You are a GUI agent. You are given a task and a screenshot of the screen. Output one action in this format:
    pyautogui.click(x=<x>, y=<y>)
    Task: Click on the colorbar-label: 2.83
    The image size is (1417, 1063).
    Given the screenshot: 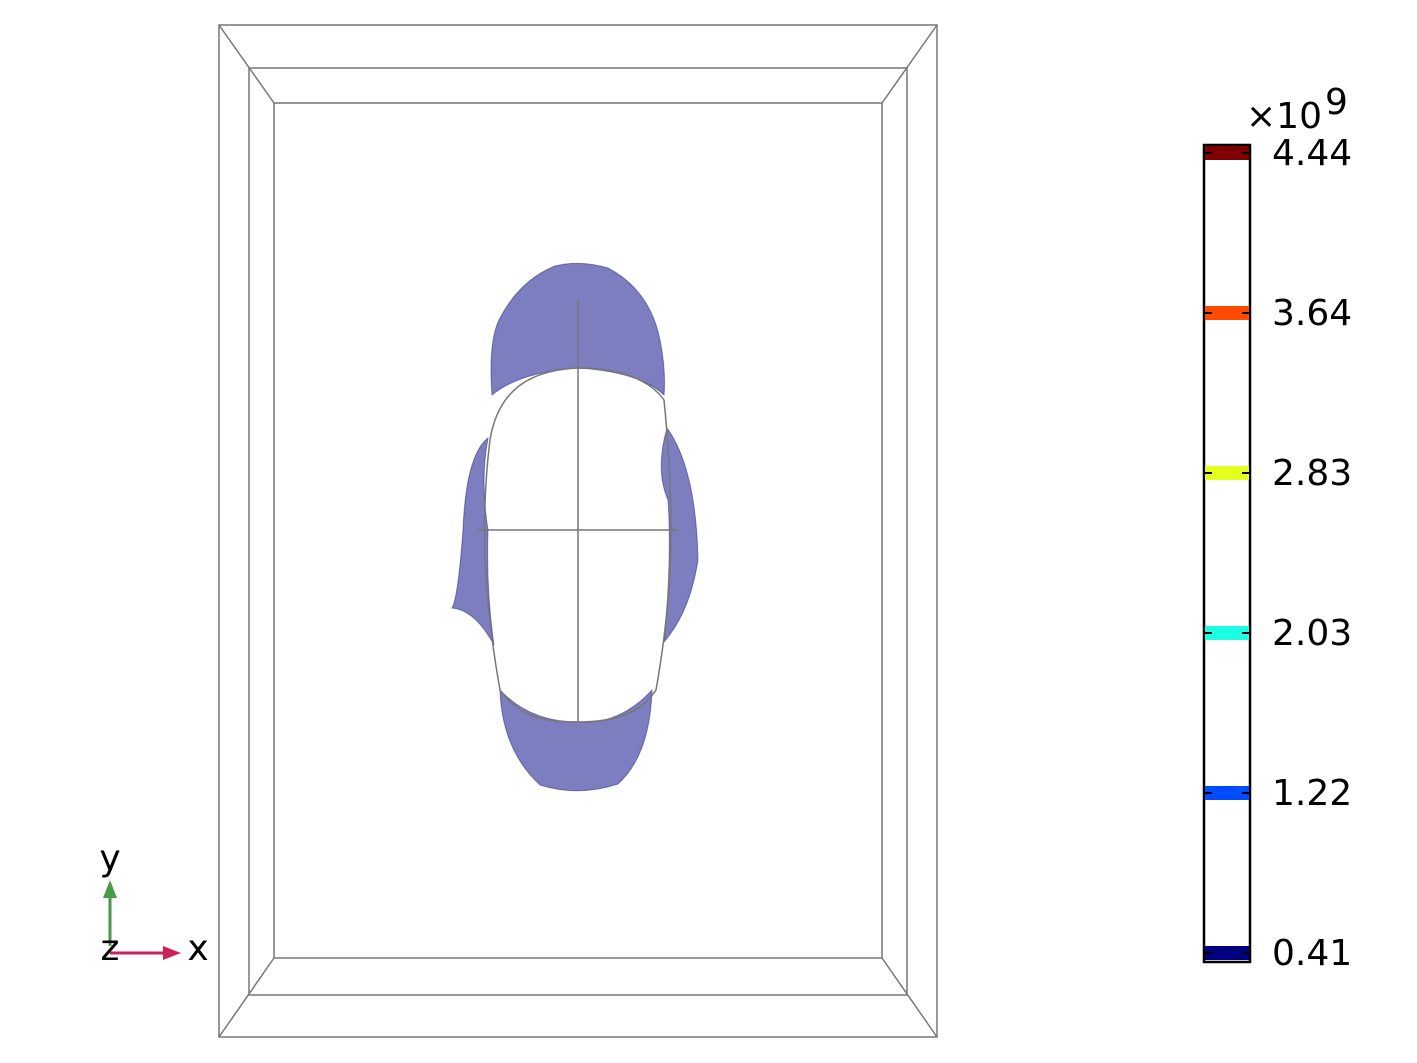 What is the action you would take?
    pyautogui.click(x=1312, y=473)
    